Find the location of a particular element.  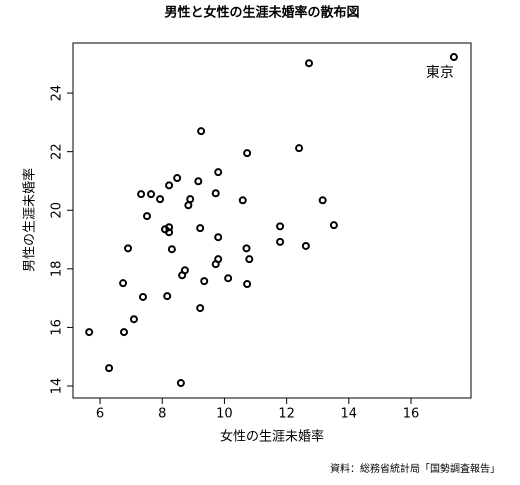

x-tick-label: 8 is located at coordinates (162, 414).